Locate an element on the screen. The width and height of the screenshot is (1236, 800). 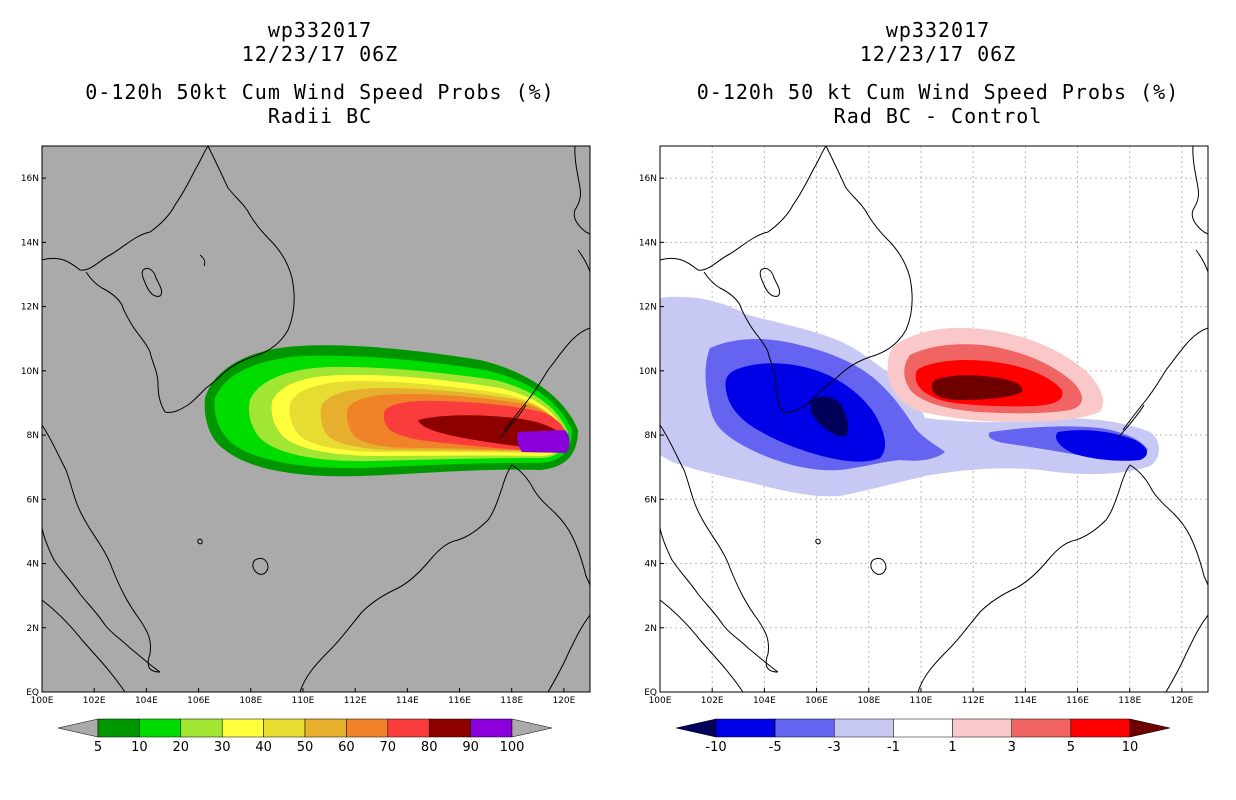
right-lon-label: 102E is located at coordinates (712, 701).